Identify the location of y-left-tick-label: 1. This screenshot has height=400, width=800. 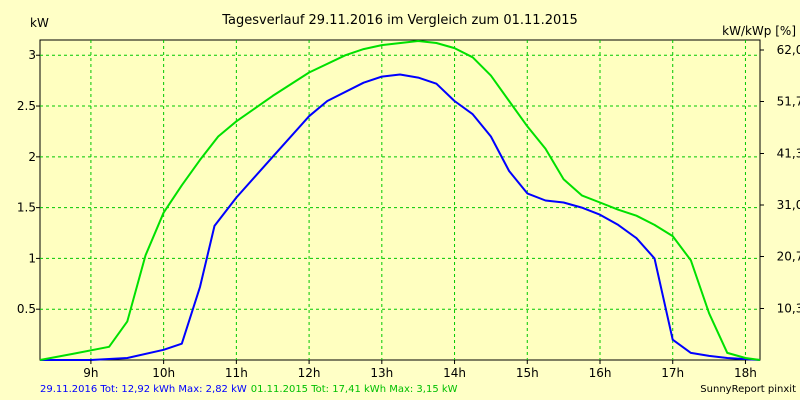
(32, 258).